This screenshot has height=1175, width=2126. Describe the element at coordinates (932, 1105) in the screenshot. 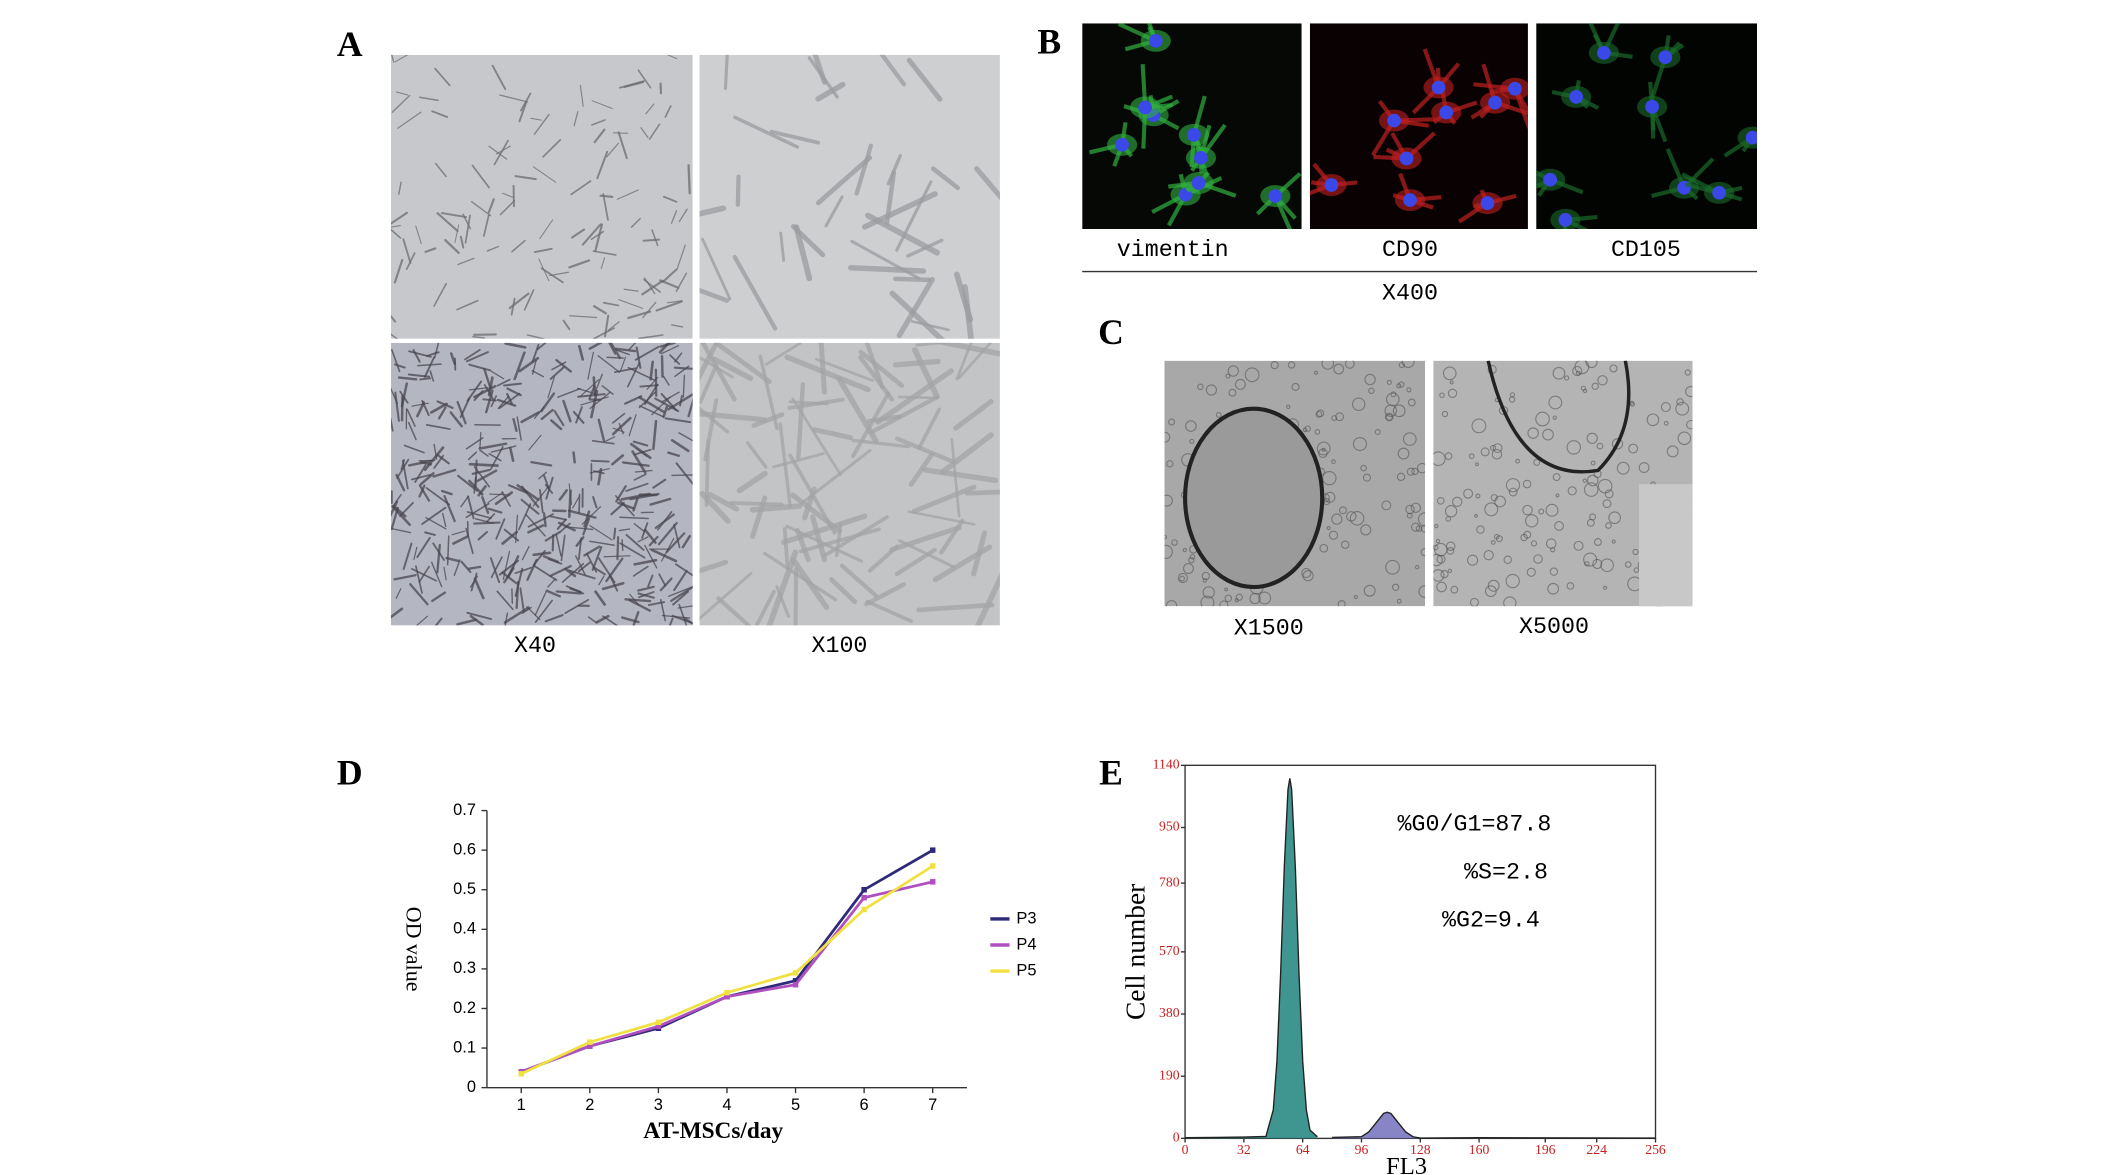

I see `x-tick-label: 7` at that location.